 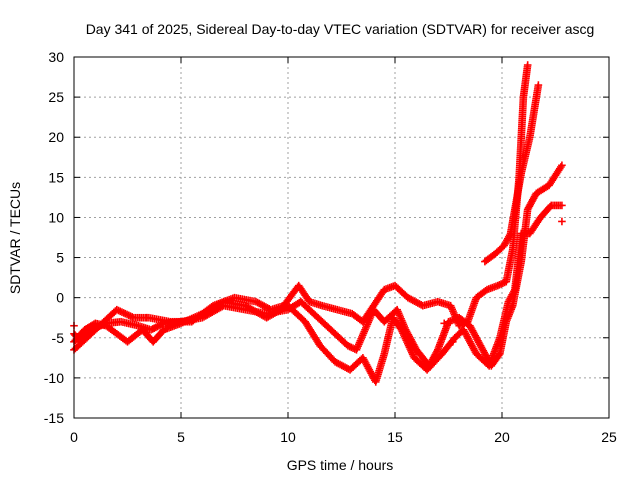 I want to click on y-tick-label: -10, so click(x=54, y=378).